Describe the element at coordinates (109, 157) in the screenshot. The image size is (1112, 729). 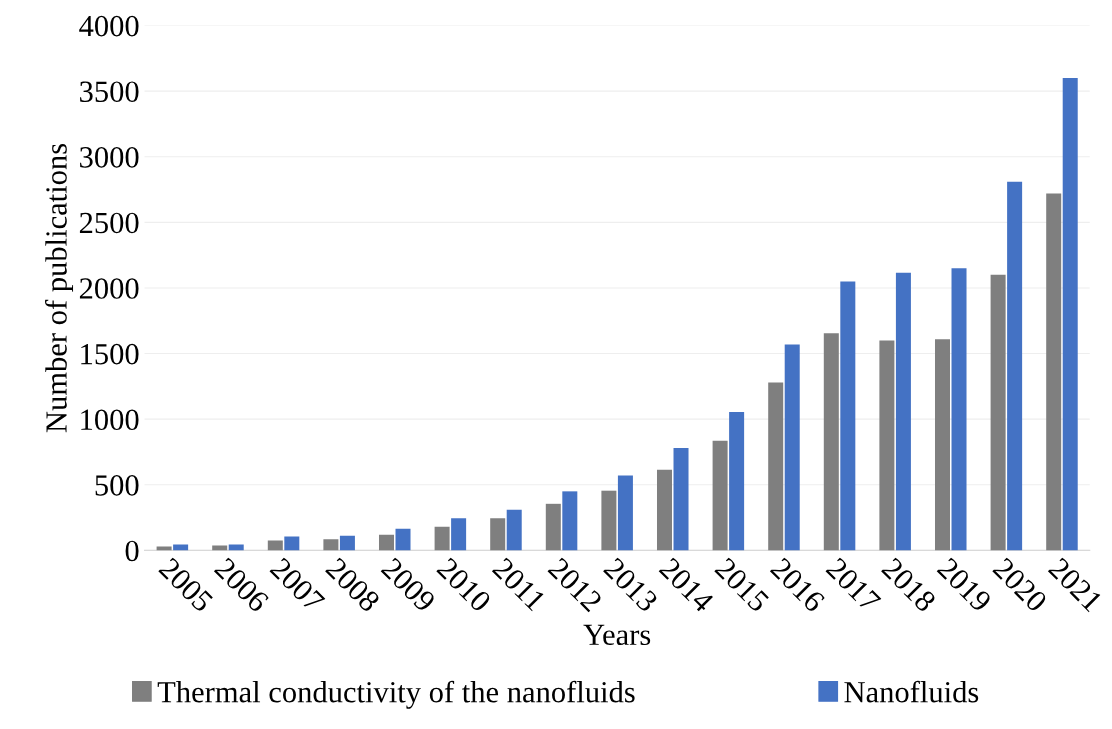
I see `y-tick-label: 3000` at that location.